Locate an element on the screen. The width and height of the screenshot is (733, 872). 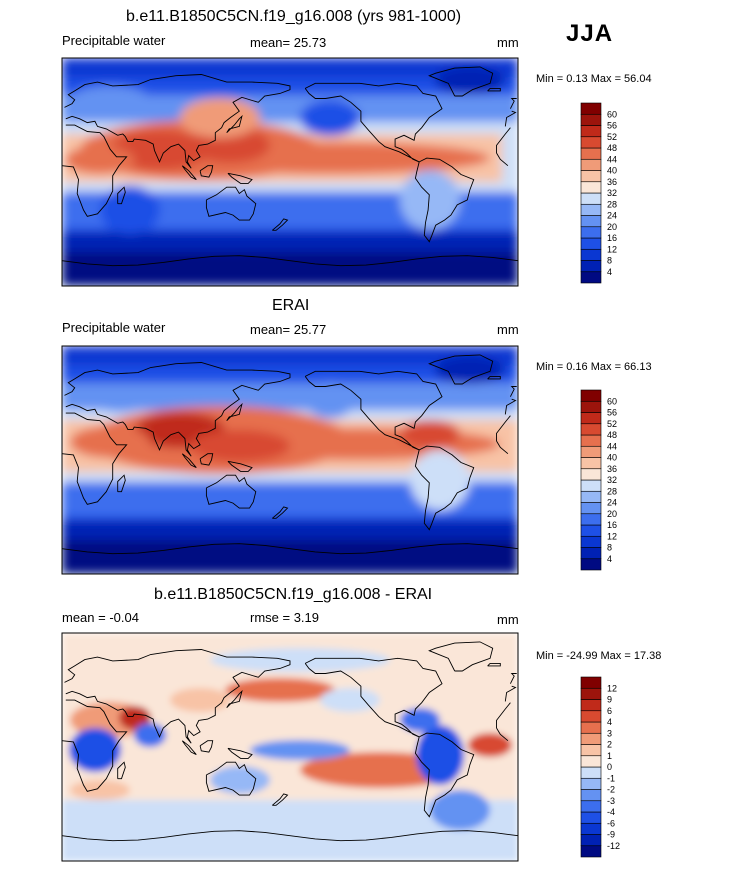
colorbar-3-tick-label: 1 is located at coordinates (609, 756).